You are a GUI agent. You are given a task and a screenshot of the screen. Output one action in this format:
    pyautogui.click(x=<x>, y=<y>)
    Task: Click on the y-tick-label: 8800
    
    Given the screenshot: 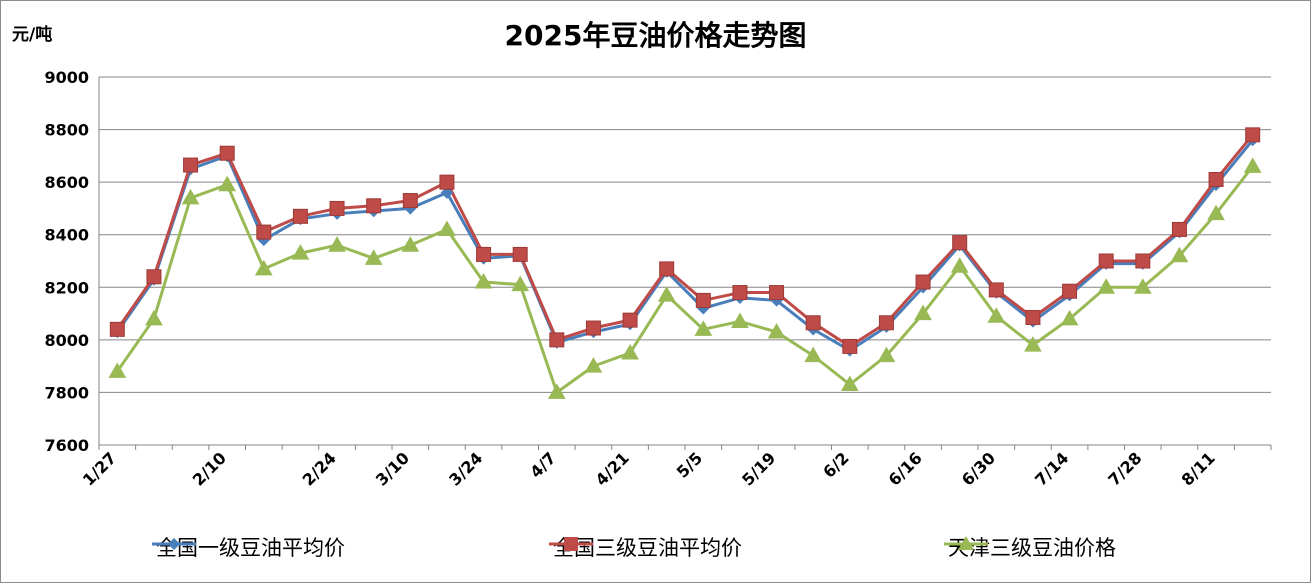 What is the action you would take?
    pyautogui.click(x=66, y=130)
    